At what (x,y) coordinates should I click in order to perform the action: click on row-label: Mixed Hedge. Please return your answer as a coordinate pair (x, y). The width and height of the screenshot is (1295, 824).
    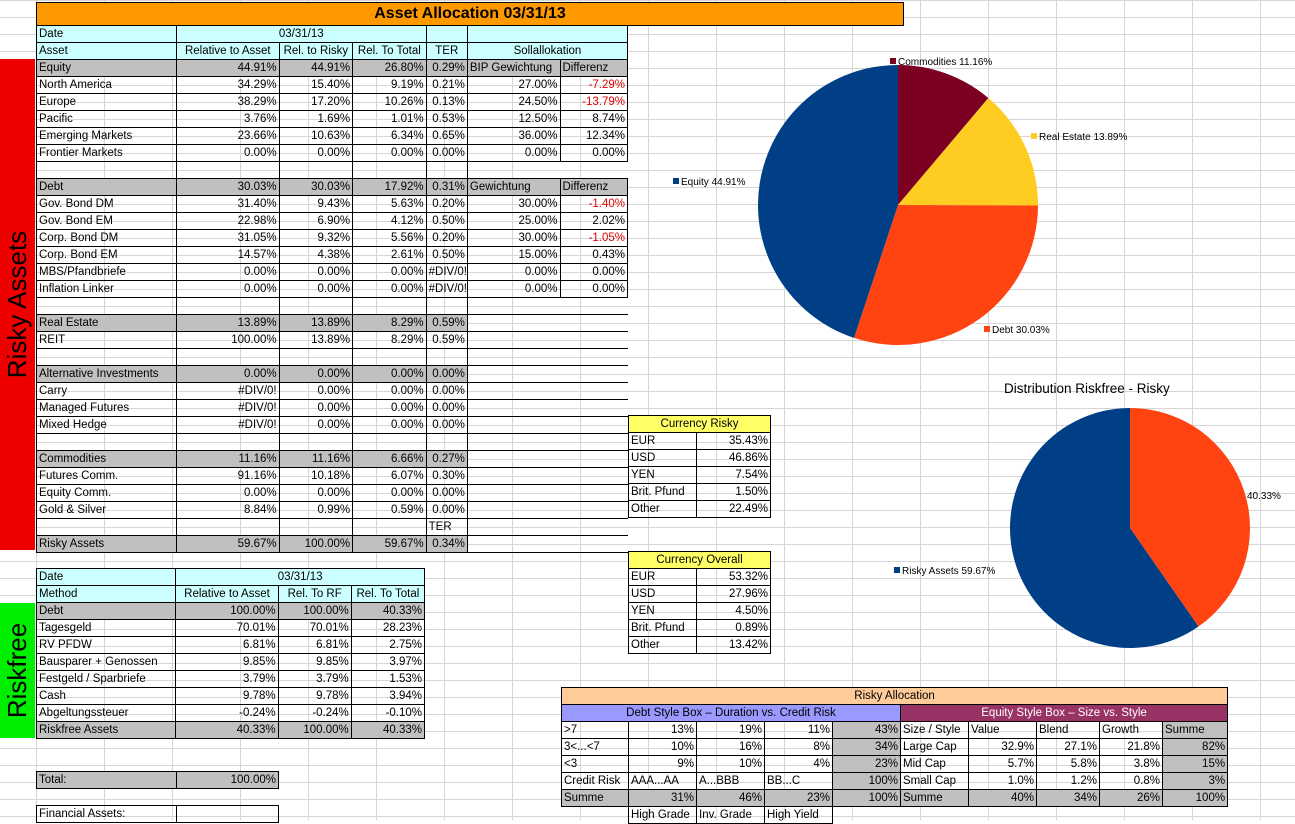
    Looking at the image, I should click on (106, 425).